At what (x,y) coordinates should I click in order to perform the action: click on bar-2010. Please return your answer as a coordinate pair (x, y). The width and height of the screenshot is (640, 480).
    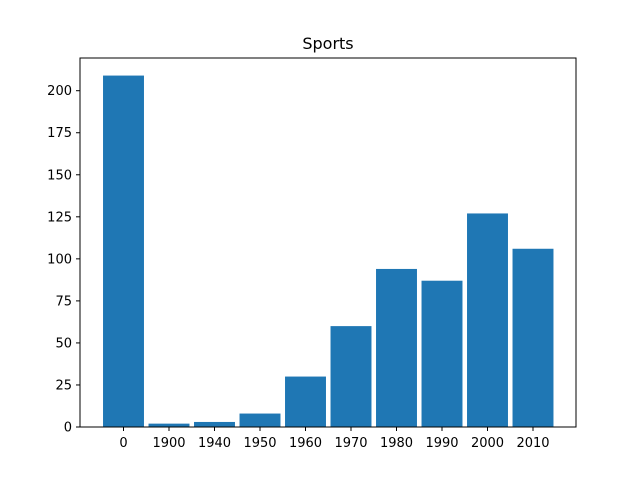
    Looking at the image, I should click on (533, 337).